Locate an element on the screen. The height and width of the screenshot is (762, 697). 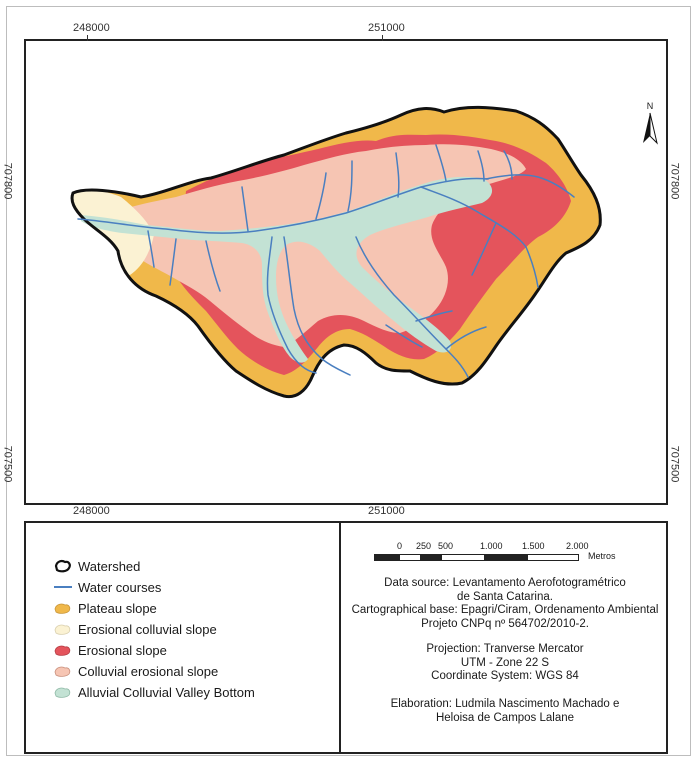
legend-item-erosional-colluvial: Erosional colluvial slope is located at coordinates (135, 629).